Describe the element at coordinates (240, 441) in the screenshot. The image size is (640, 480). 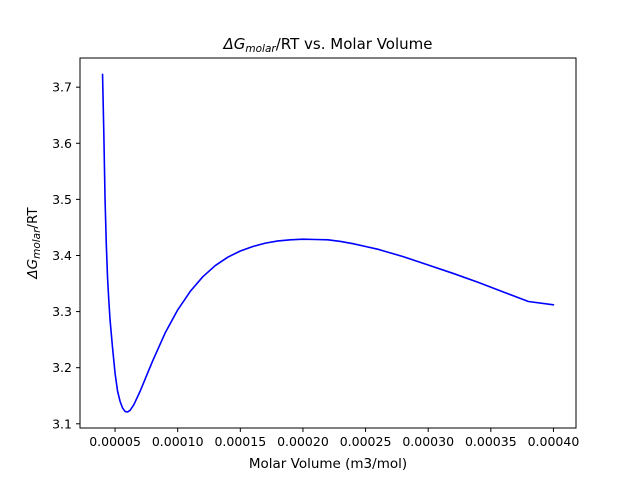
I see `x-tick-label: 0.00015` at that location.